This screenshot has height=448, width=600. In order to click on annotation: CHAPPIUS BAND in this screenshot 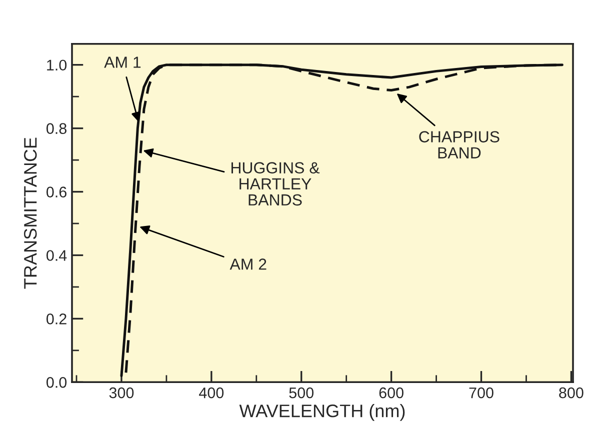, I will do `click(459, 144)`.